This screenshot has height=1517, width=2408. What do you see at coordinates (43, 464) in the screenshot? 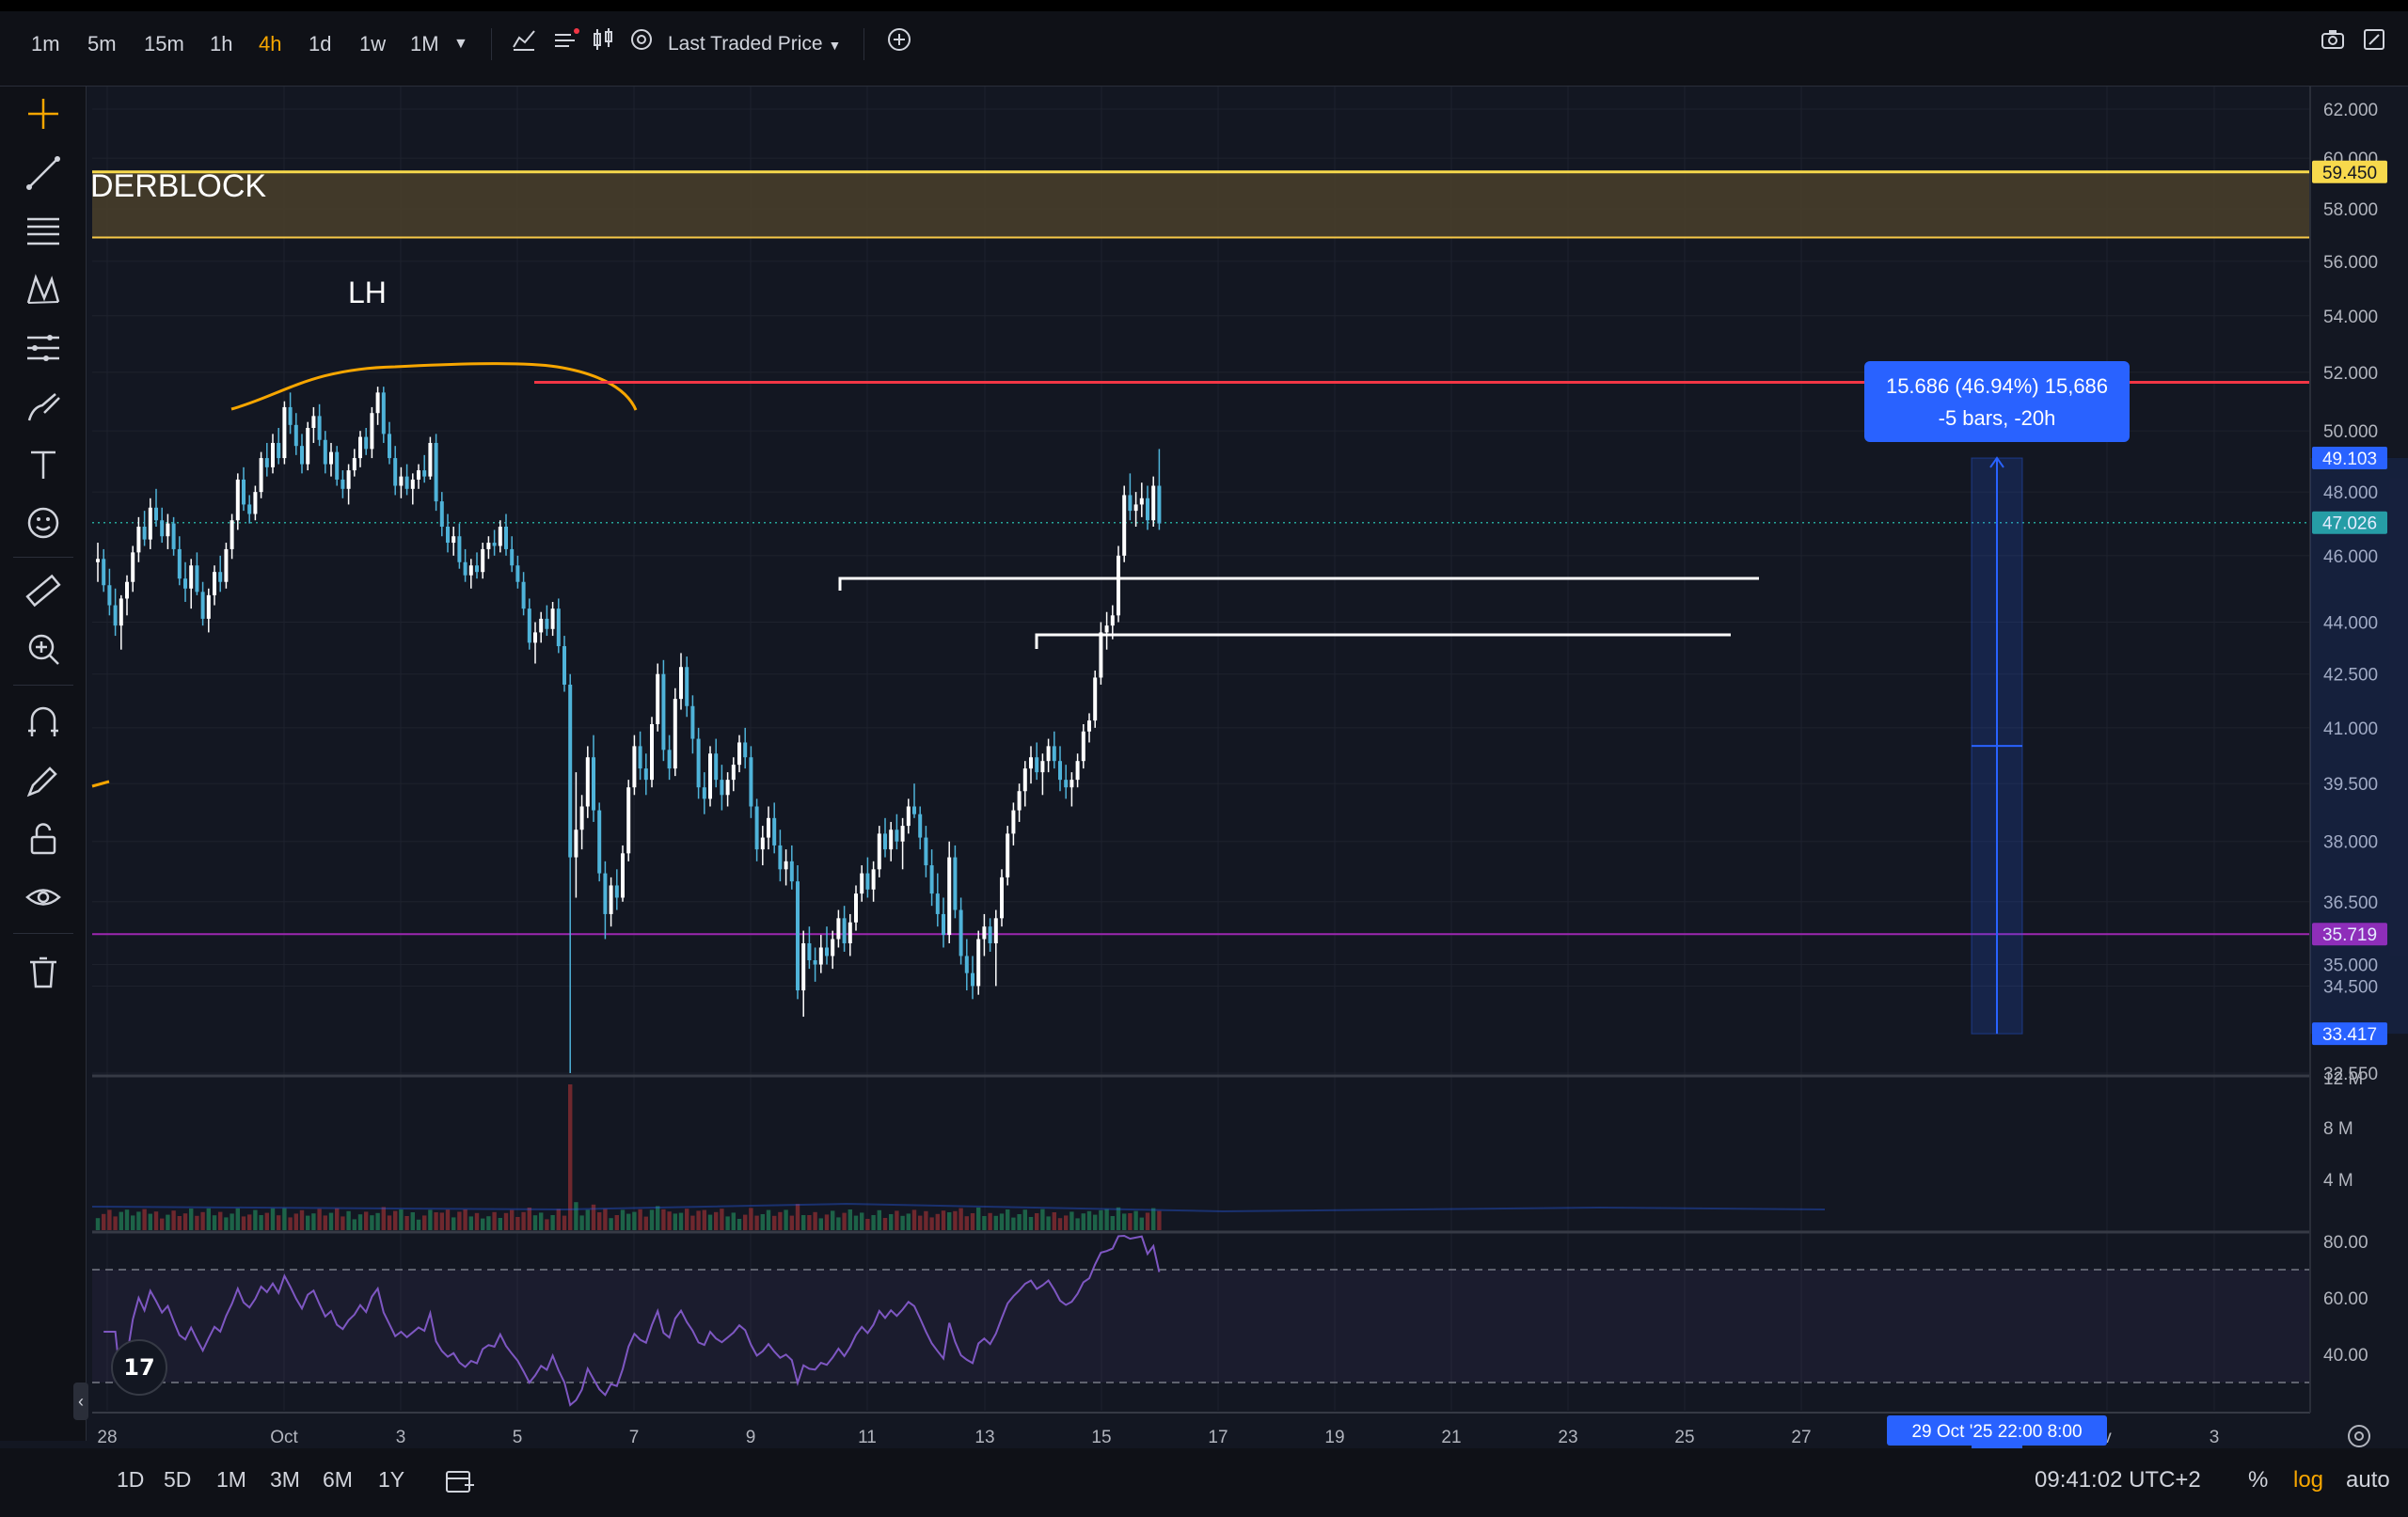
I see `text-tool-icon` at bounding box center [43, 464].